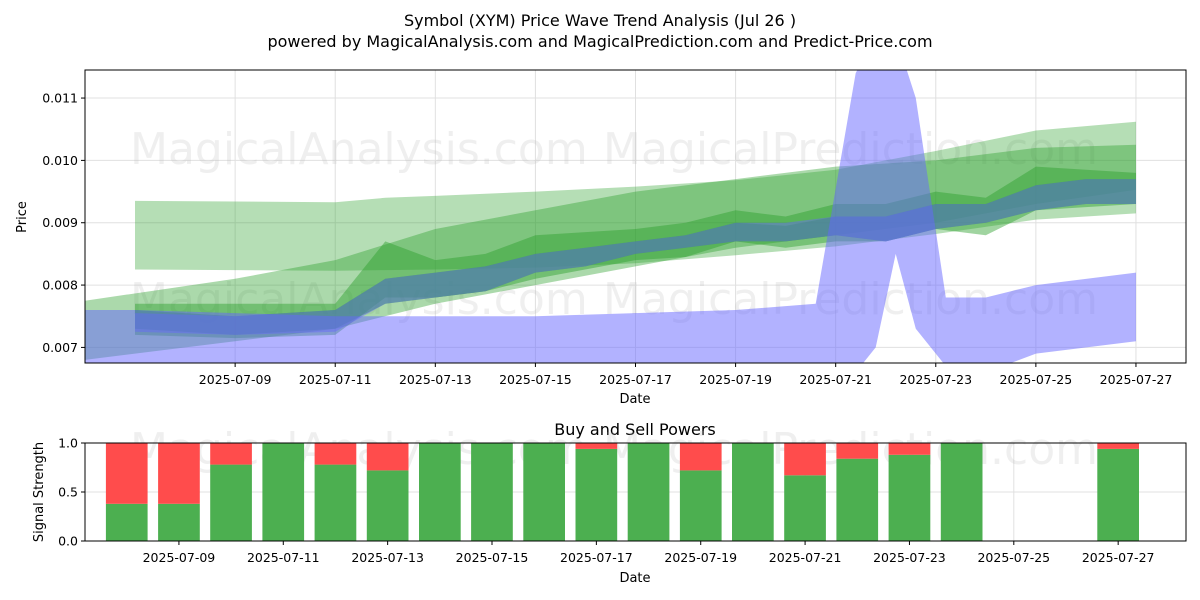  I want to click on watermark: MagicalAnalysis.com, so click(359, 149).